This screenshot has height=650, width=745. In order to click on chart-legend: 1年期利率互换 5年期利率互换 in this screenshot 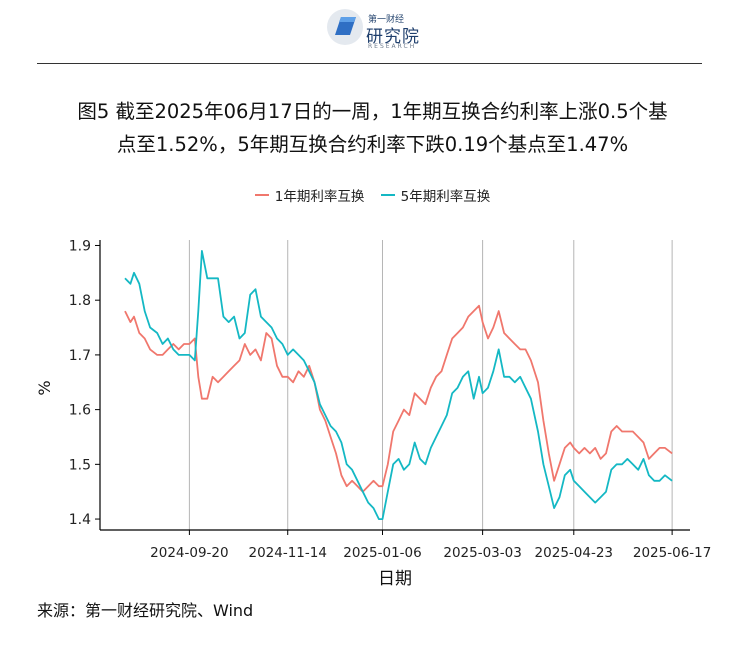, I will do `click(372, 194)`.